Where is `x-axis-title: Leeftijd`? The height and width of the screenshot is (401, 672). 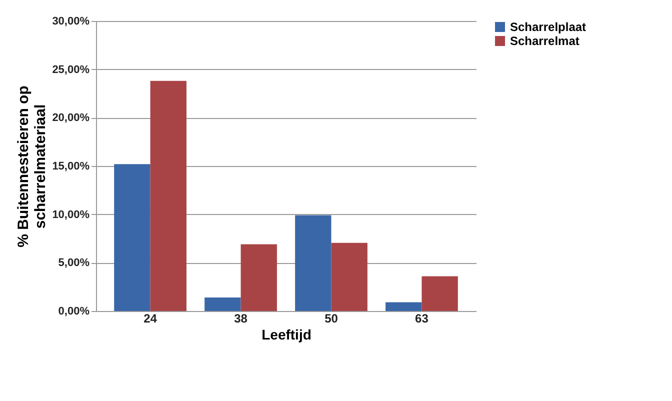 x-axis-title: Leeftijd is located at coordinates (287, 334).